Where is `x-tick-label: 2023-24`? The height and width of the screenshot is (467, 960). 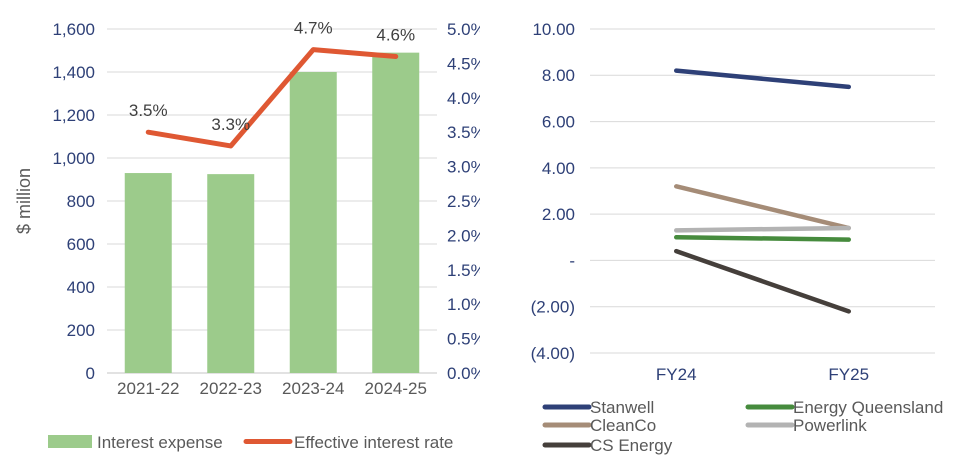
x-tick-label: 2023-24 is located at coordinates (313, 388).